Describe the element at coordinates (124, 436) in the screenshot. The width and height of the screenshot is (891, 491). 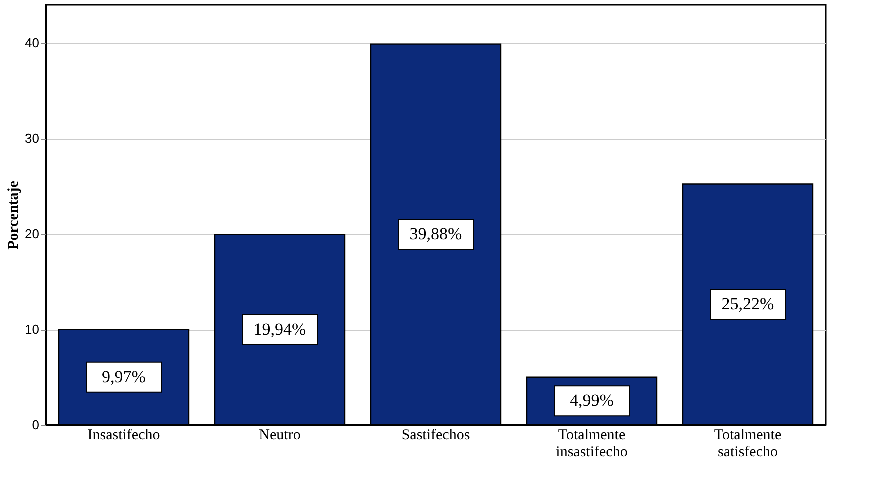
I see `x-tick-label: Insastifecho` at that location.